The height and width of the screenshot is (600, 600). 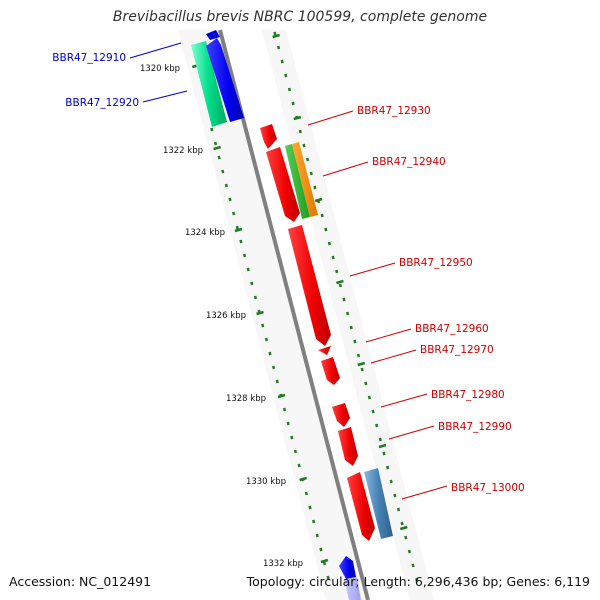 I want to click on gene-feature-BBR47_13000-red, so click(x=361, y=506).